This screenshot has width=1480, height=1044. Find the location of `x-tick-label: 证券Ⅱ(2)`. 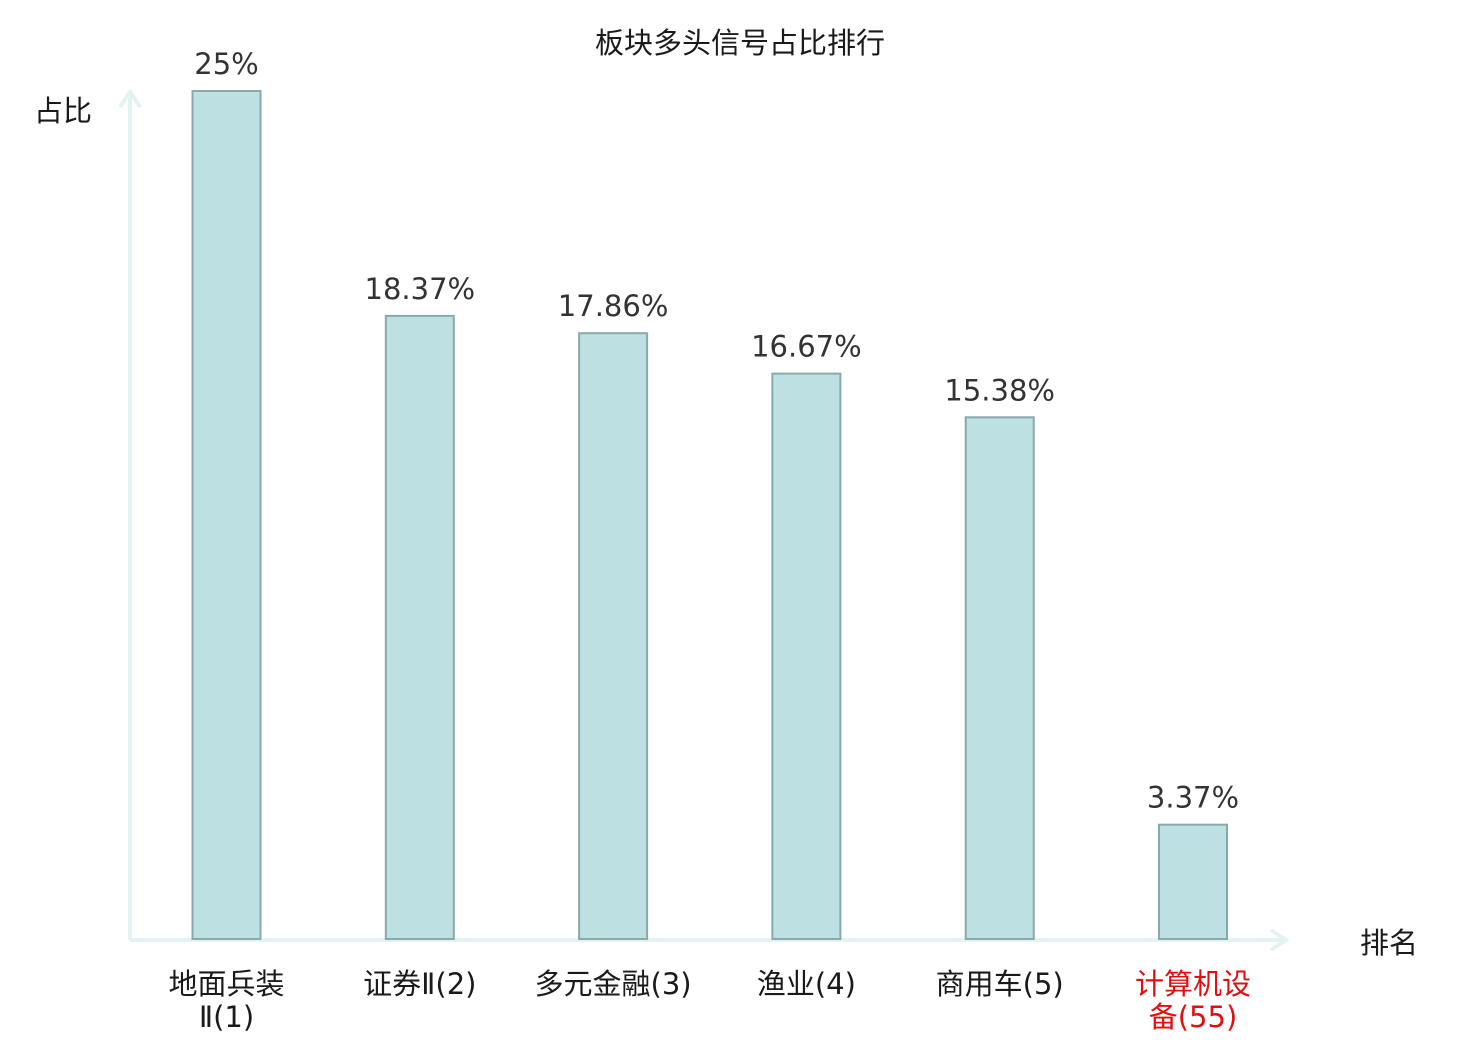

x-tick-label: 证券Ⅱ(2) is located at coordinates (419, 984).